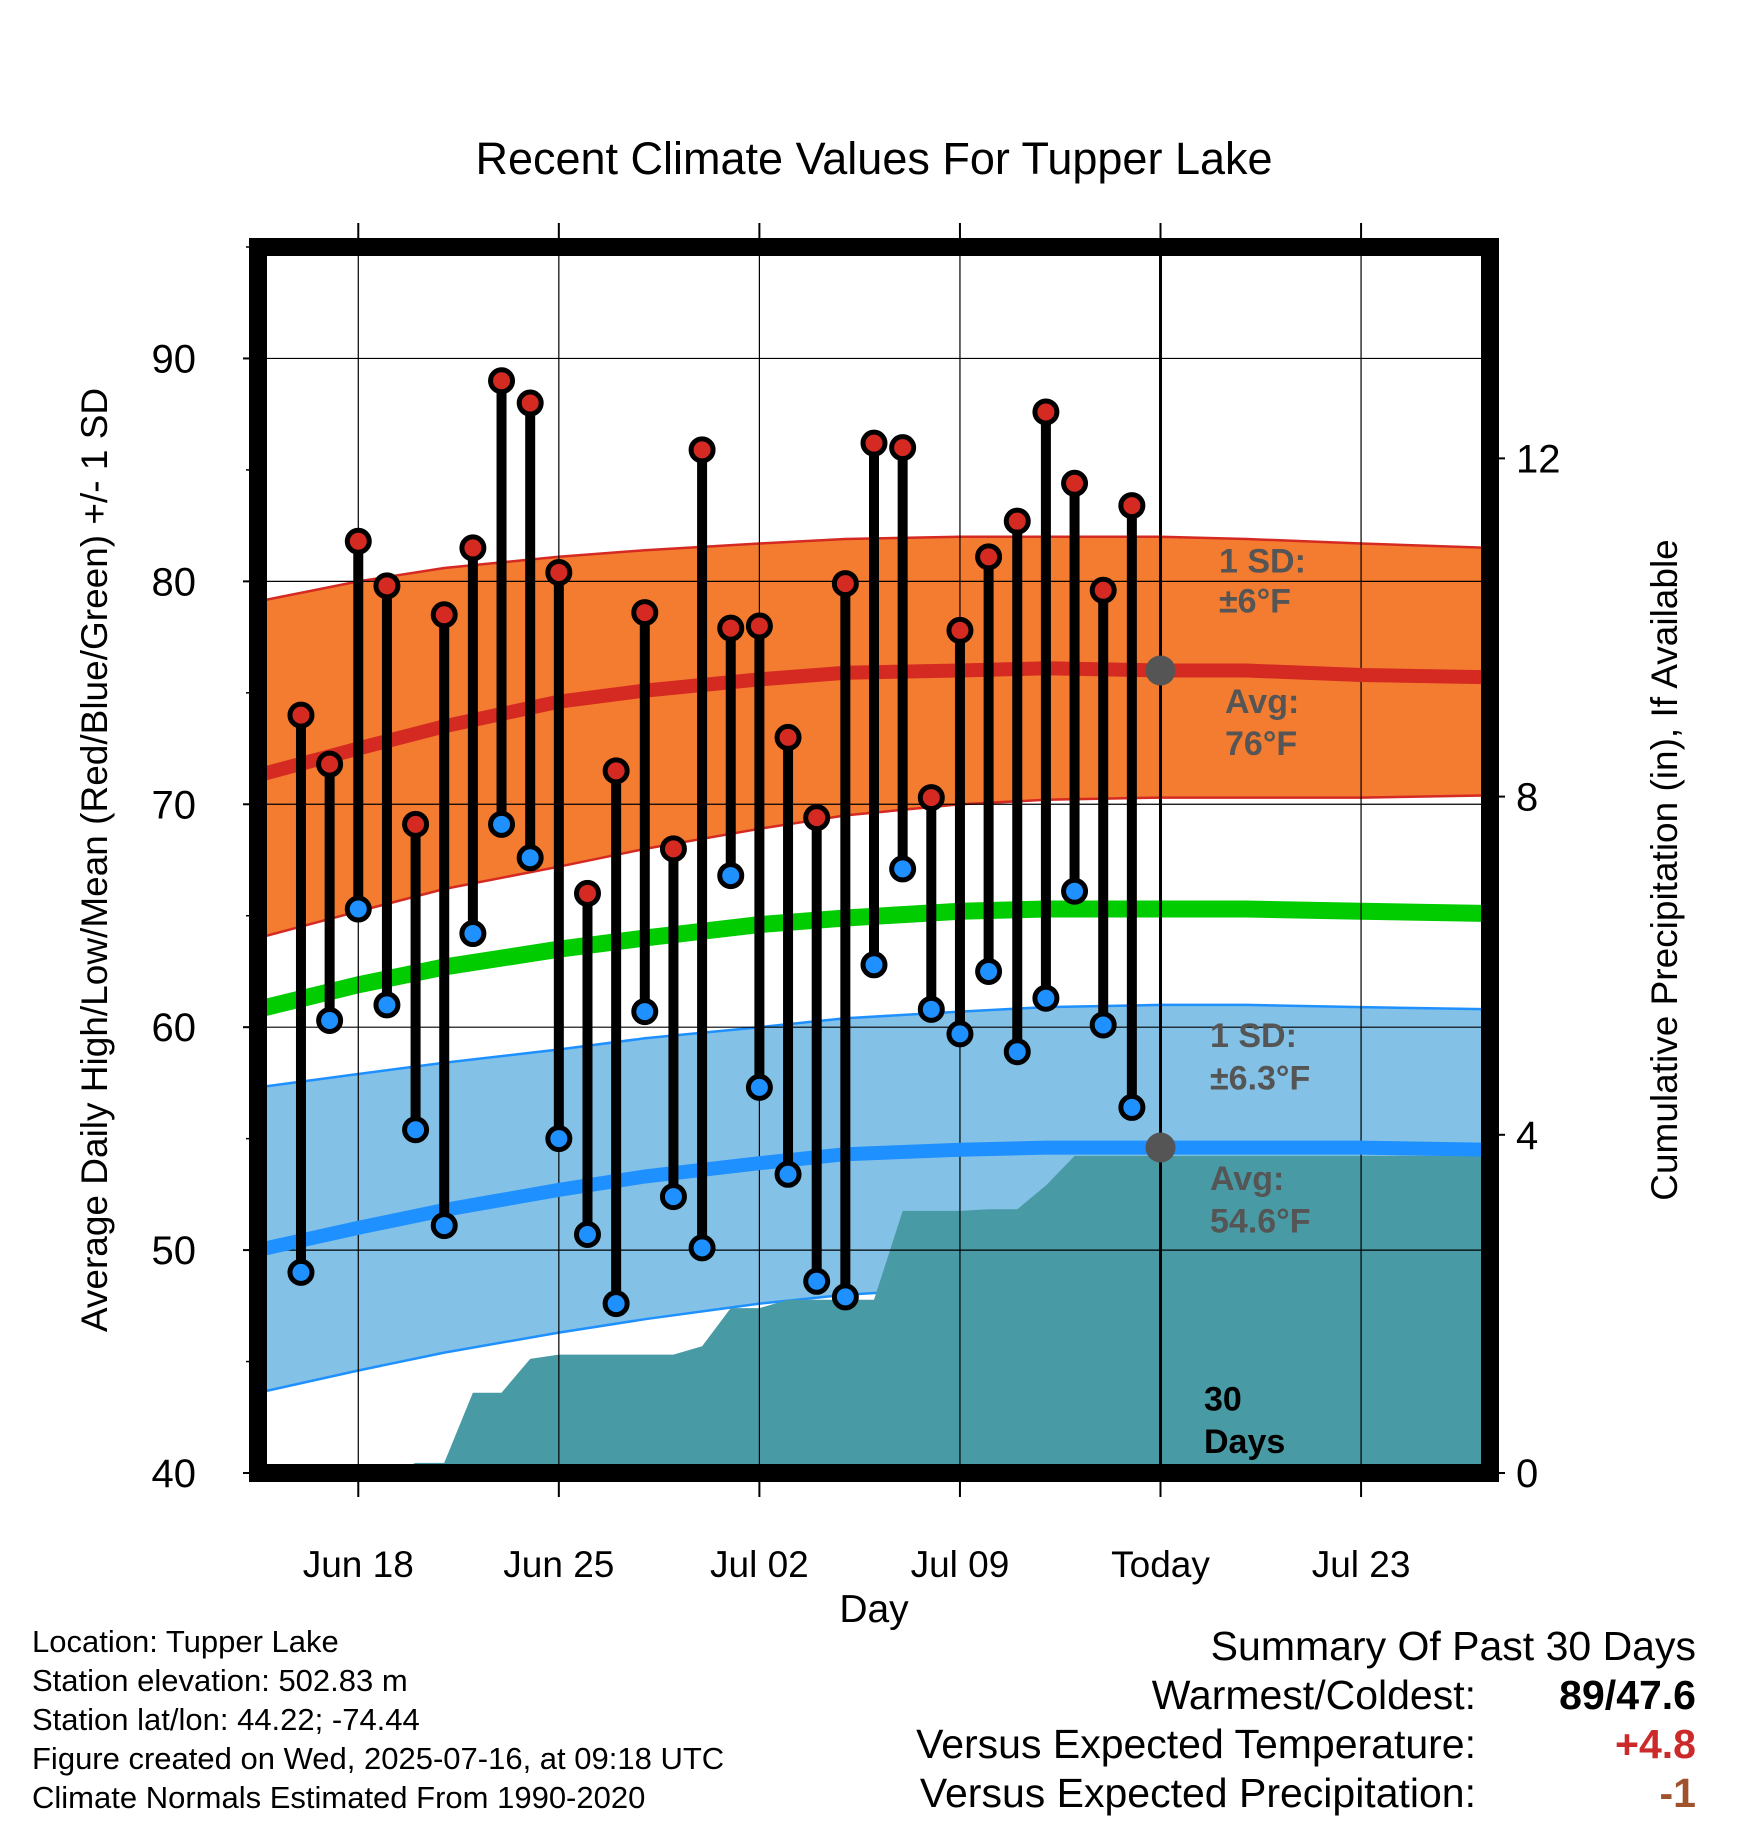  Describe the element at coordinates (1160, 1564) in the screenshot. I see `x-tick-label: Today` at that location.